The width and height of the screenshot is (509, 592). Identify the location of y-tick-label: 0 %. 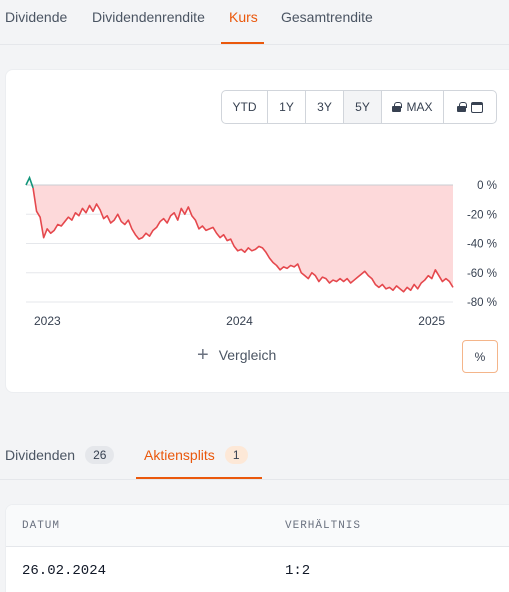
(487, 186).